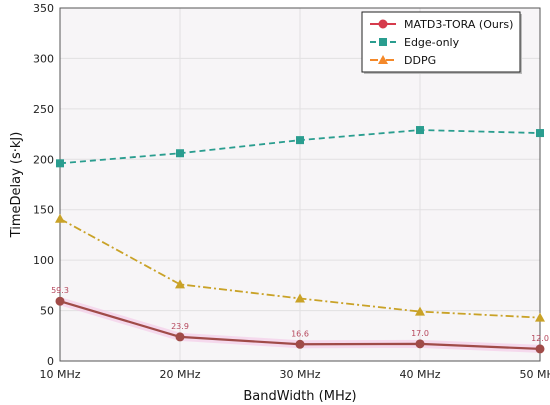 This screenshot has height=405, width=550. Describe the element at coordinates (179, 374) in the screenshot. I see `x-tick-label: 20 MHz` at that location.